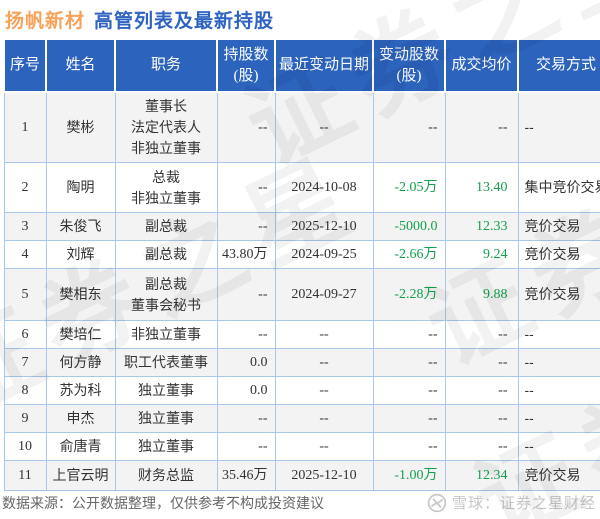  What do you see at coordinates (409, 294) in the screenshot?
I see `cell-change: -2.28万` at bounding box center [409, 294].